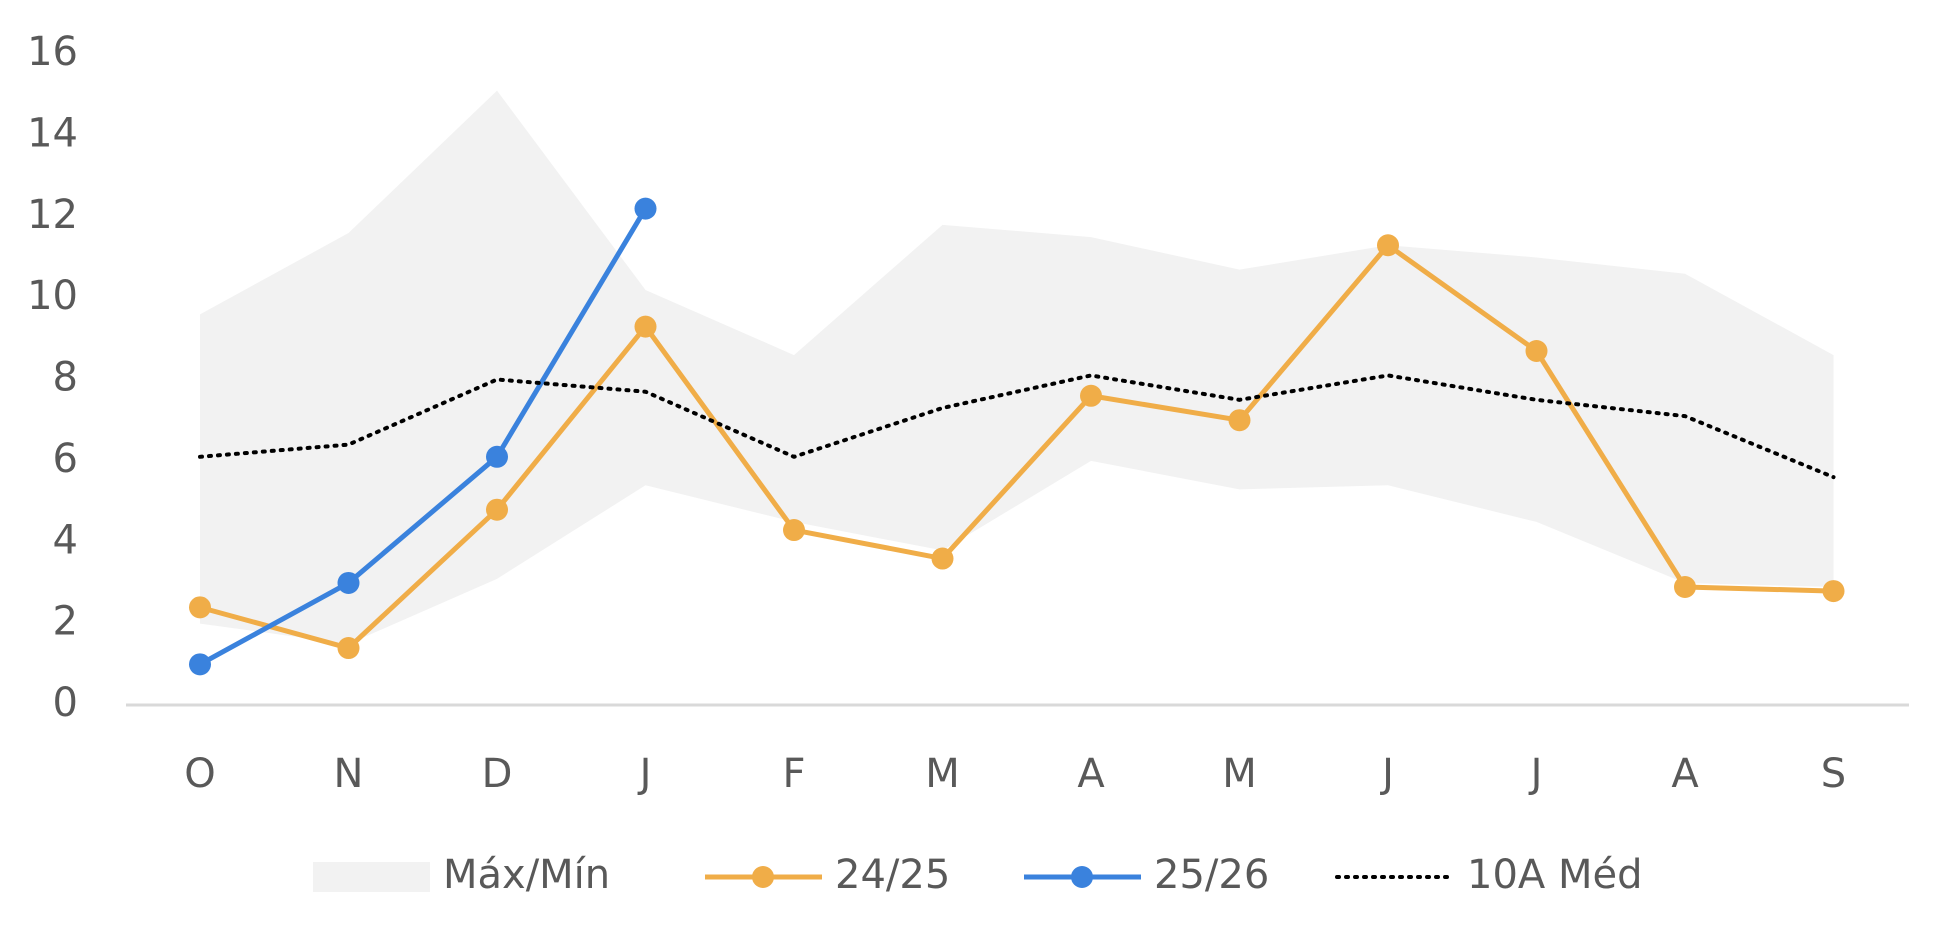  What do you see at coordinates (65, 703) in the screenshot?
I see `y-tick-label: 0` at bounding box center [65, 703].